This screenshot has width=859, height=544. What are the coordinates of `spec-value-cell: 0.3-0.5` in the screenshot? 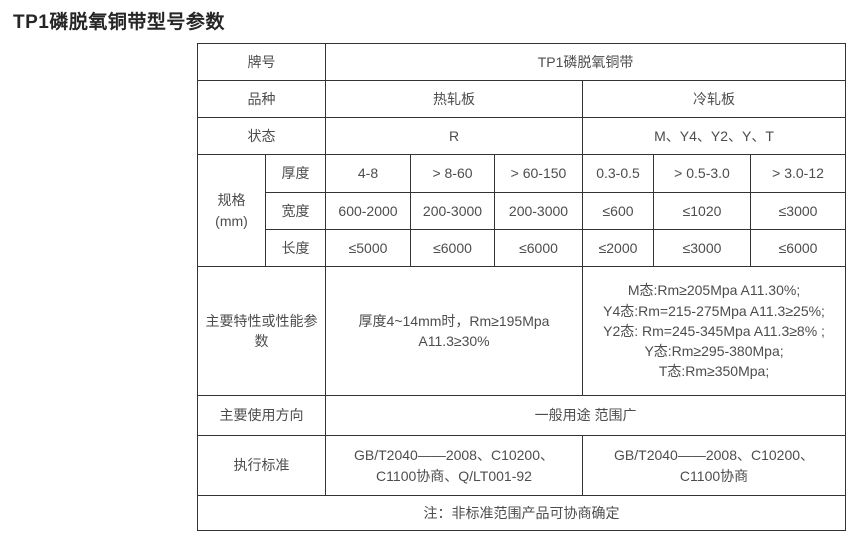 It's located at (618, 173).